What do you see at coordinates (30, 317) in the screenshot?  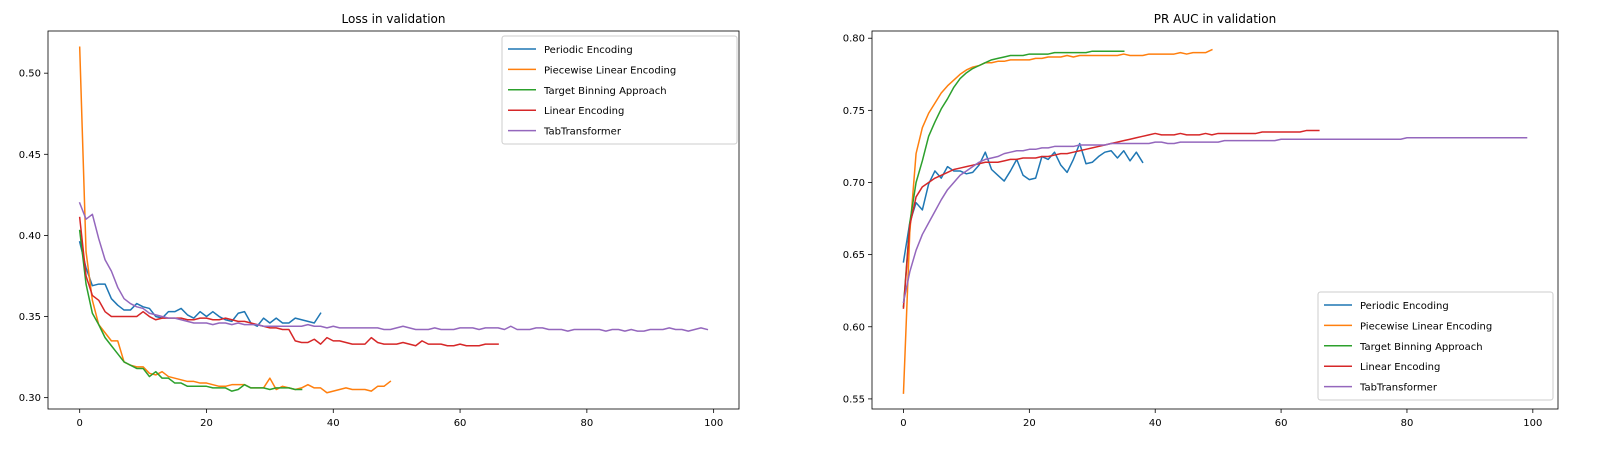 I see `y-tick-label: 0.35` at bounding box center [30, 317].